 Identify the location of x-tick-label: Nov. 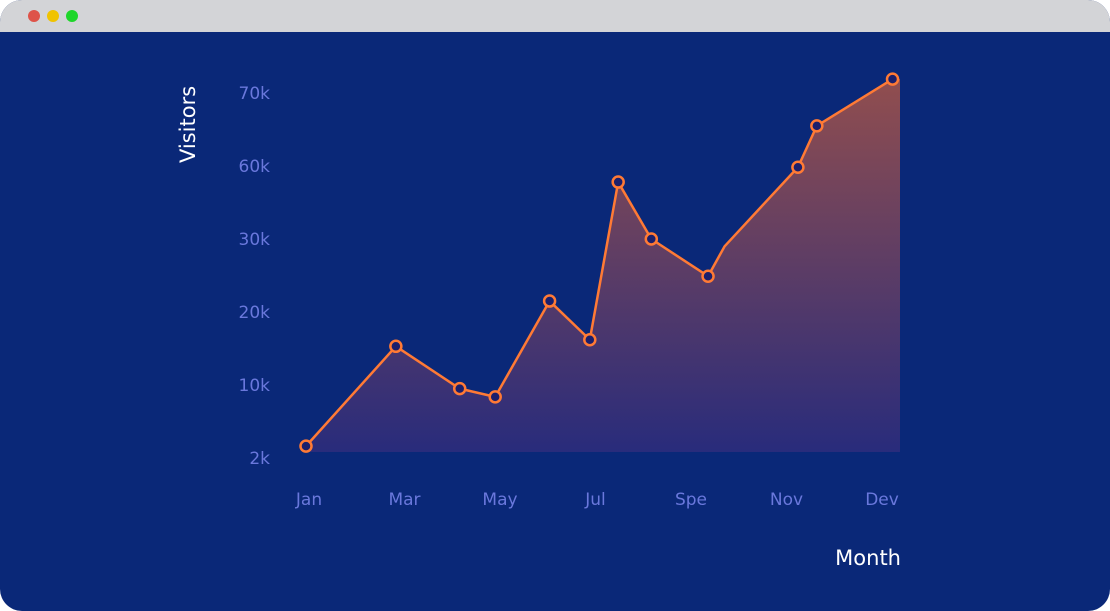
(786, 500).